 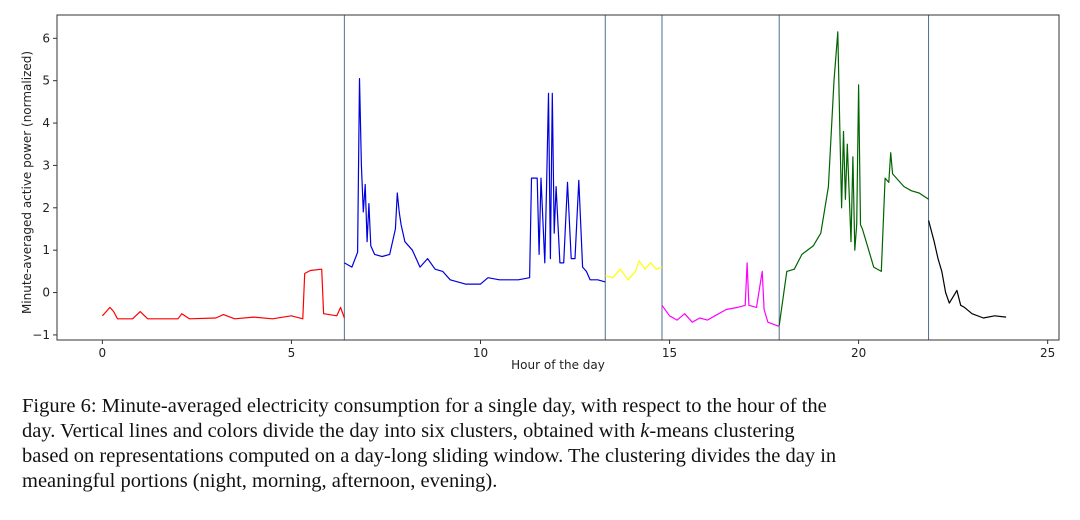 What do you see at coordinates (41, 335) in the screenshot?
I see `y-tick-label: −1` at bounding box center [41, 335].